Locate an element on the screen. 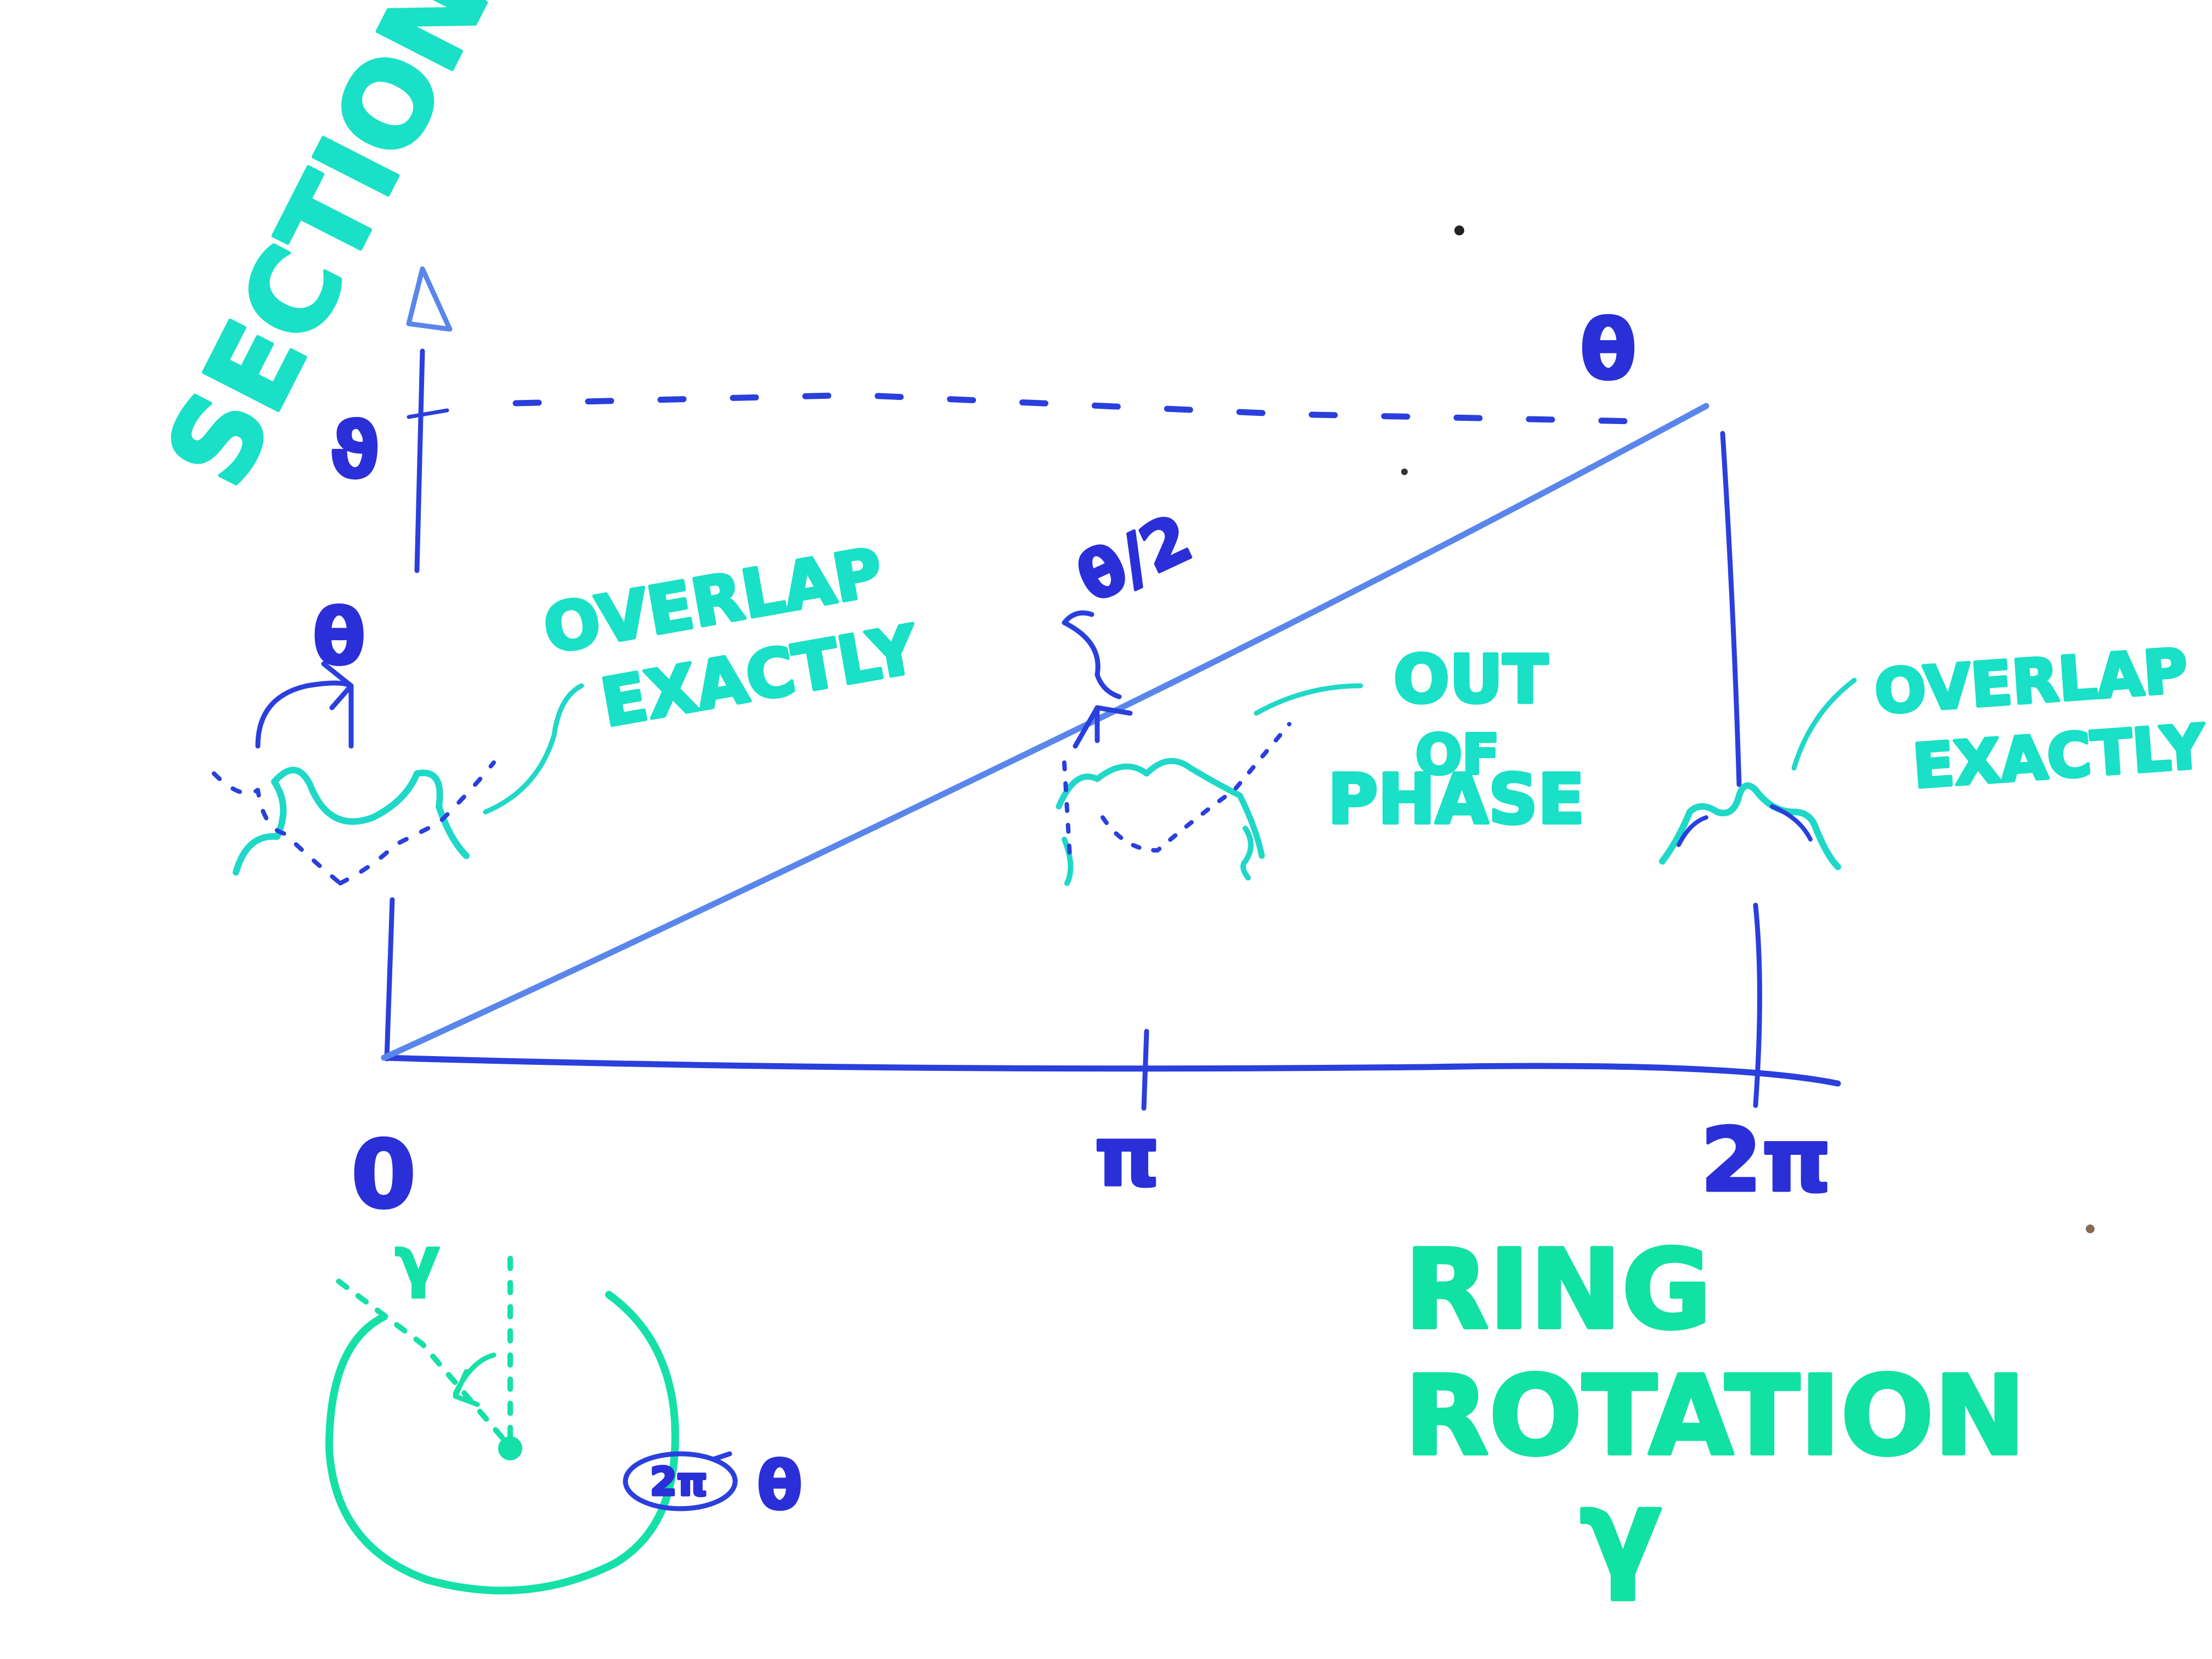 This screenshot has height=1659, width=2212. ring-rotated-line is located at coordinates (418, 1358).